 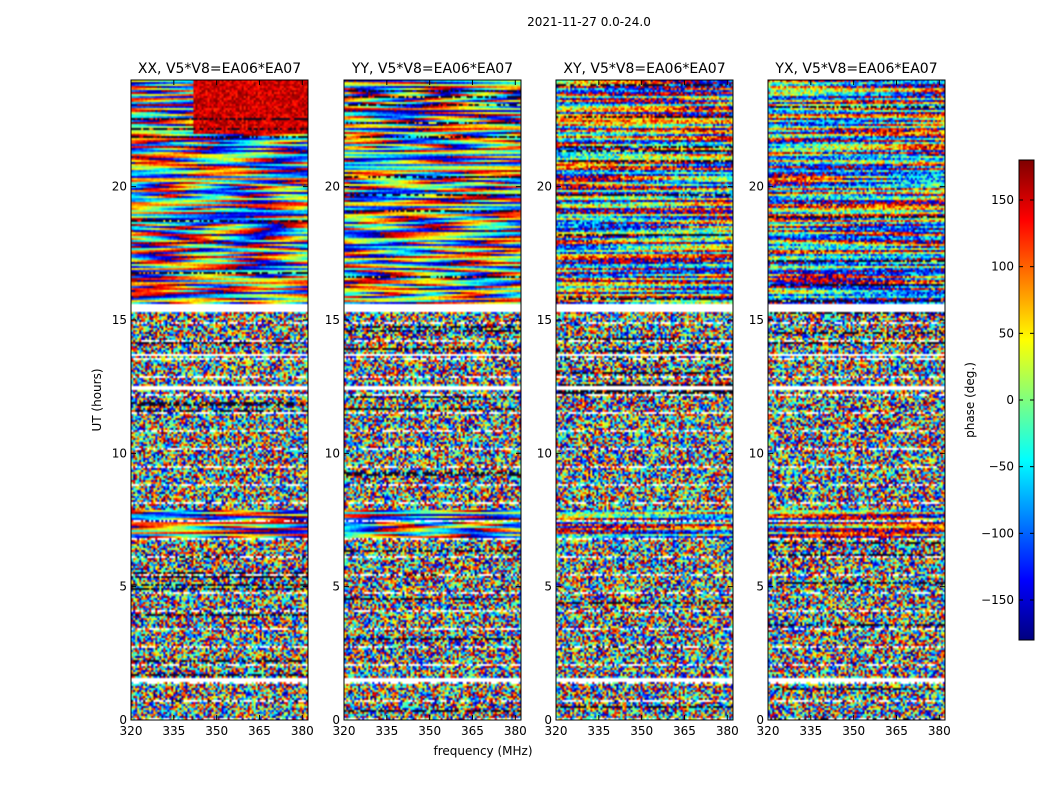 What do you see at coordinates (970, 400) in the screenshot?
I see `colorbar-label: phase (deg.)` at bounding box center [970, 400].